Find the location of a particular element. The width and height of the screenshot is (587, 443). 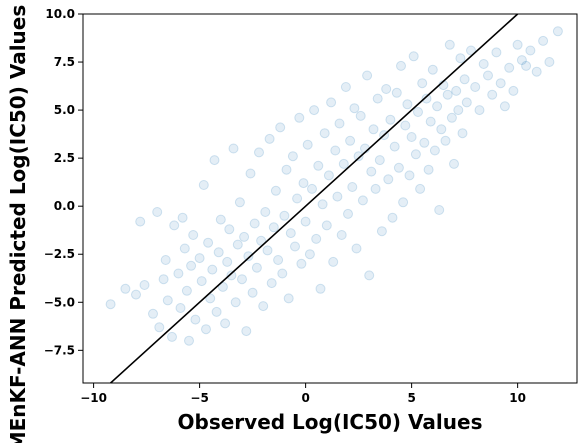

y-tick-label: 10.0 is located at coordinates (60, 14).